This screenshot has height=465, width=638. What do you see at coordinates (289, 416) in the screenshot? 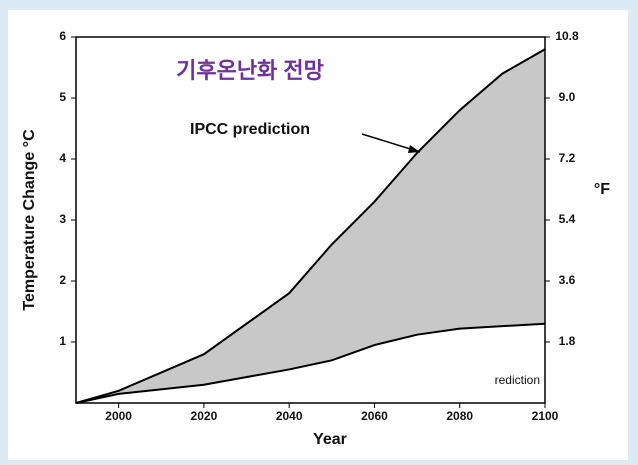
I see `x-tick-label: 2040` at bounding box center [289, 416].